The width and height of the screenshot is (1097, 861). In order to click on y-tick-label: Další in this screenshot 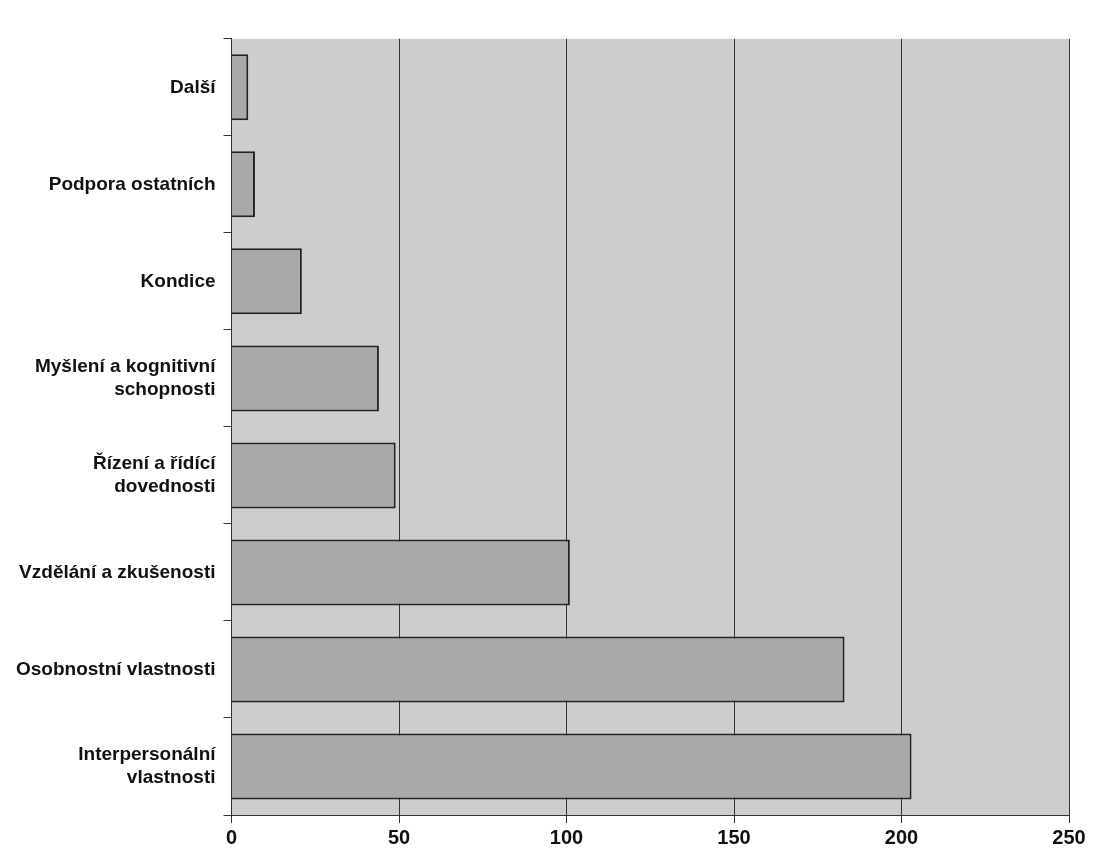, I will do `click(193, 86)`.